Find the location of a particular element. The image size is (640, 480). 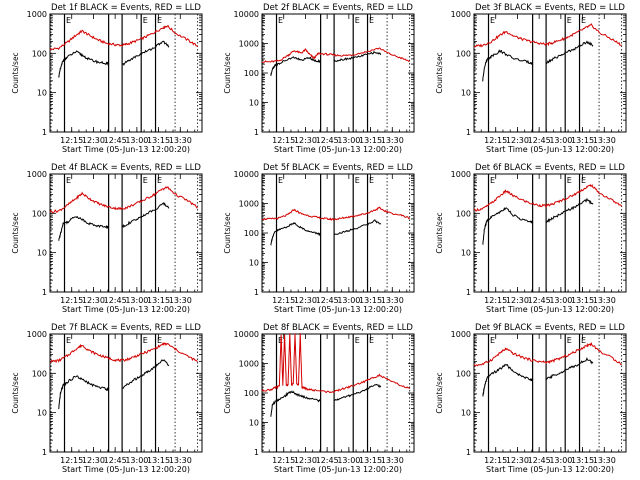

y-axis: 1 10 100 1000 10000 Counts/sec is located at coordinates (318, 393).